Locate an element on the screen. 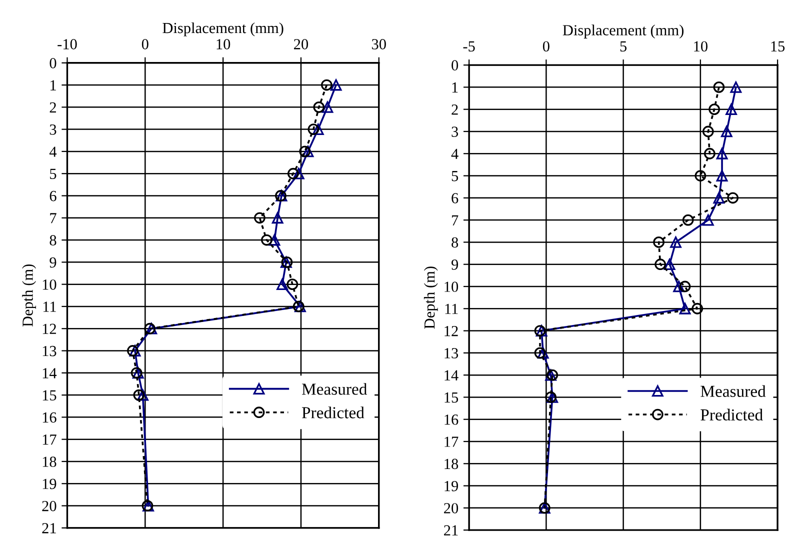 The height and width of the screenshot is (542, 791). x-tick-label: -5 is located at coordinates (469, 46).